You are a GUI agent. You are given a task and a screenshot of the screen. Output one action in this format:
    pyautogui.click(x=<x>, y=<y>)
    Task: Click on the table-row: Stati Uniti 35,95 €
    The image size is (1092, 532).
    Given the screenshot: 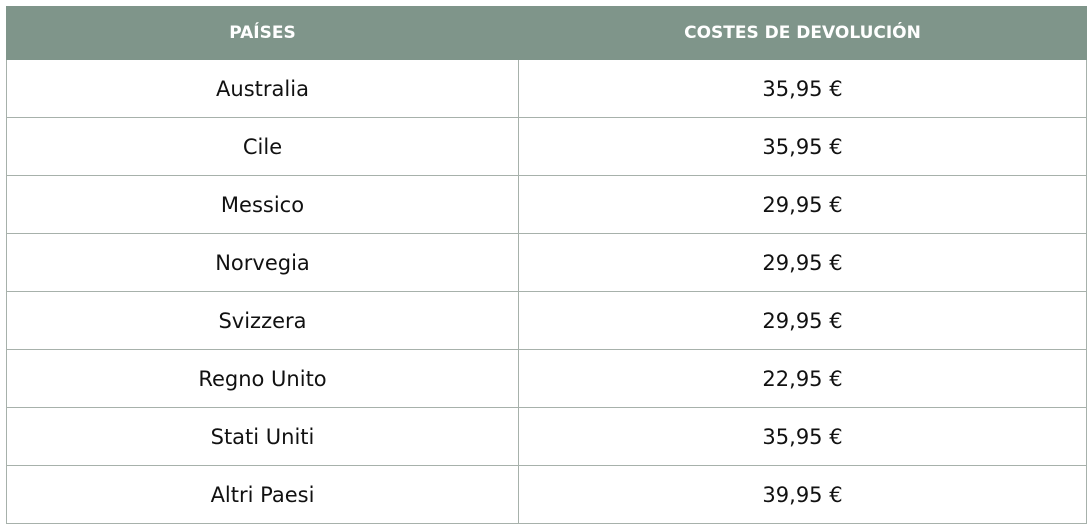 What is the action you would take?
    pyautogui.click(x=546, y=436)
    